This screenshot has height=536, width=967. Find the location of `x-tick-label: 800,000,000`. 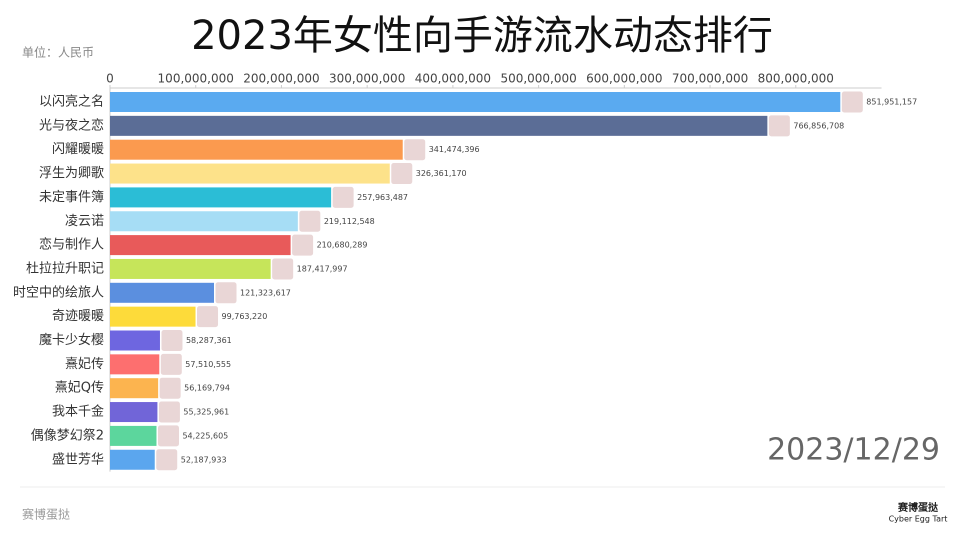

x-tick-label: 800,000,000 is located at coordinates (796, 79).